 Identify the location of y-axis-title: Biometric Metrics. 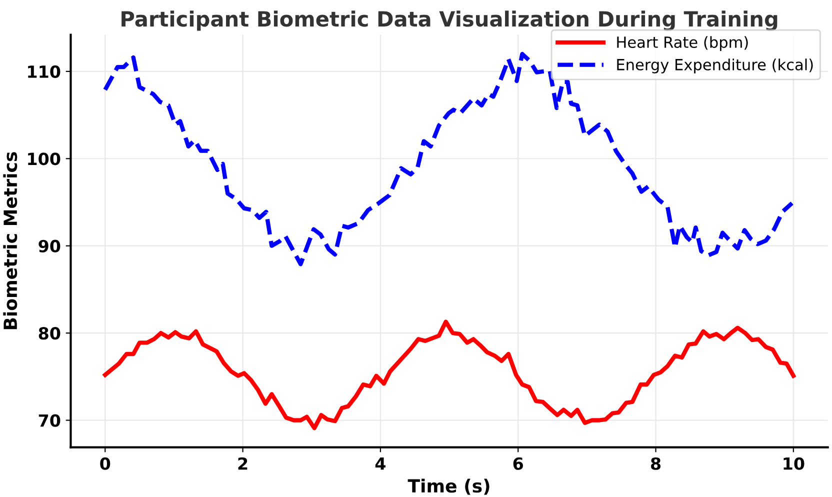
(10, 241).